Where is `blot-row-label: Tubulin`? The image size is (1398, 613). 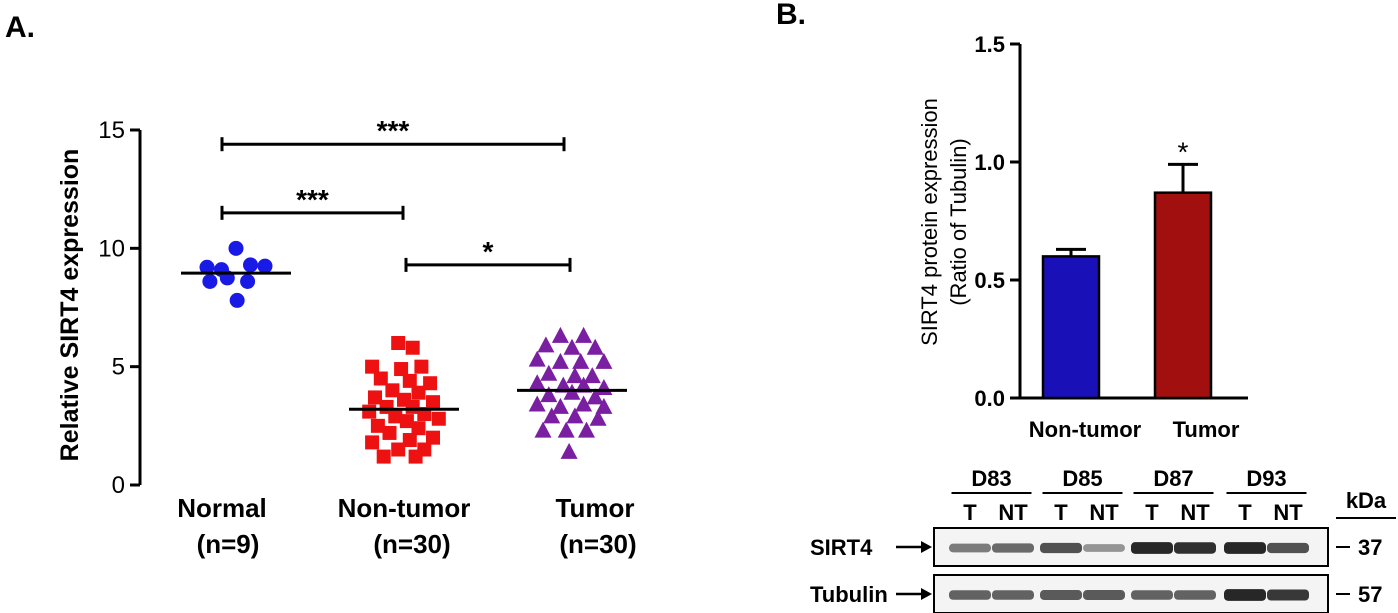
blot-row-label: Tubulin is located at coordinates (849, 594).